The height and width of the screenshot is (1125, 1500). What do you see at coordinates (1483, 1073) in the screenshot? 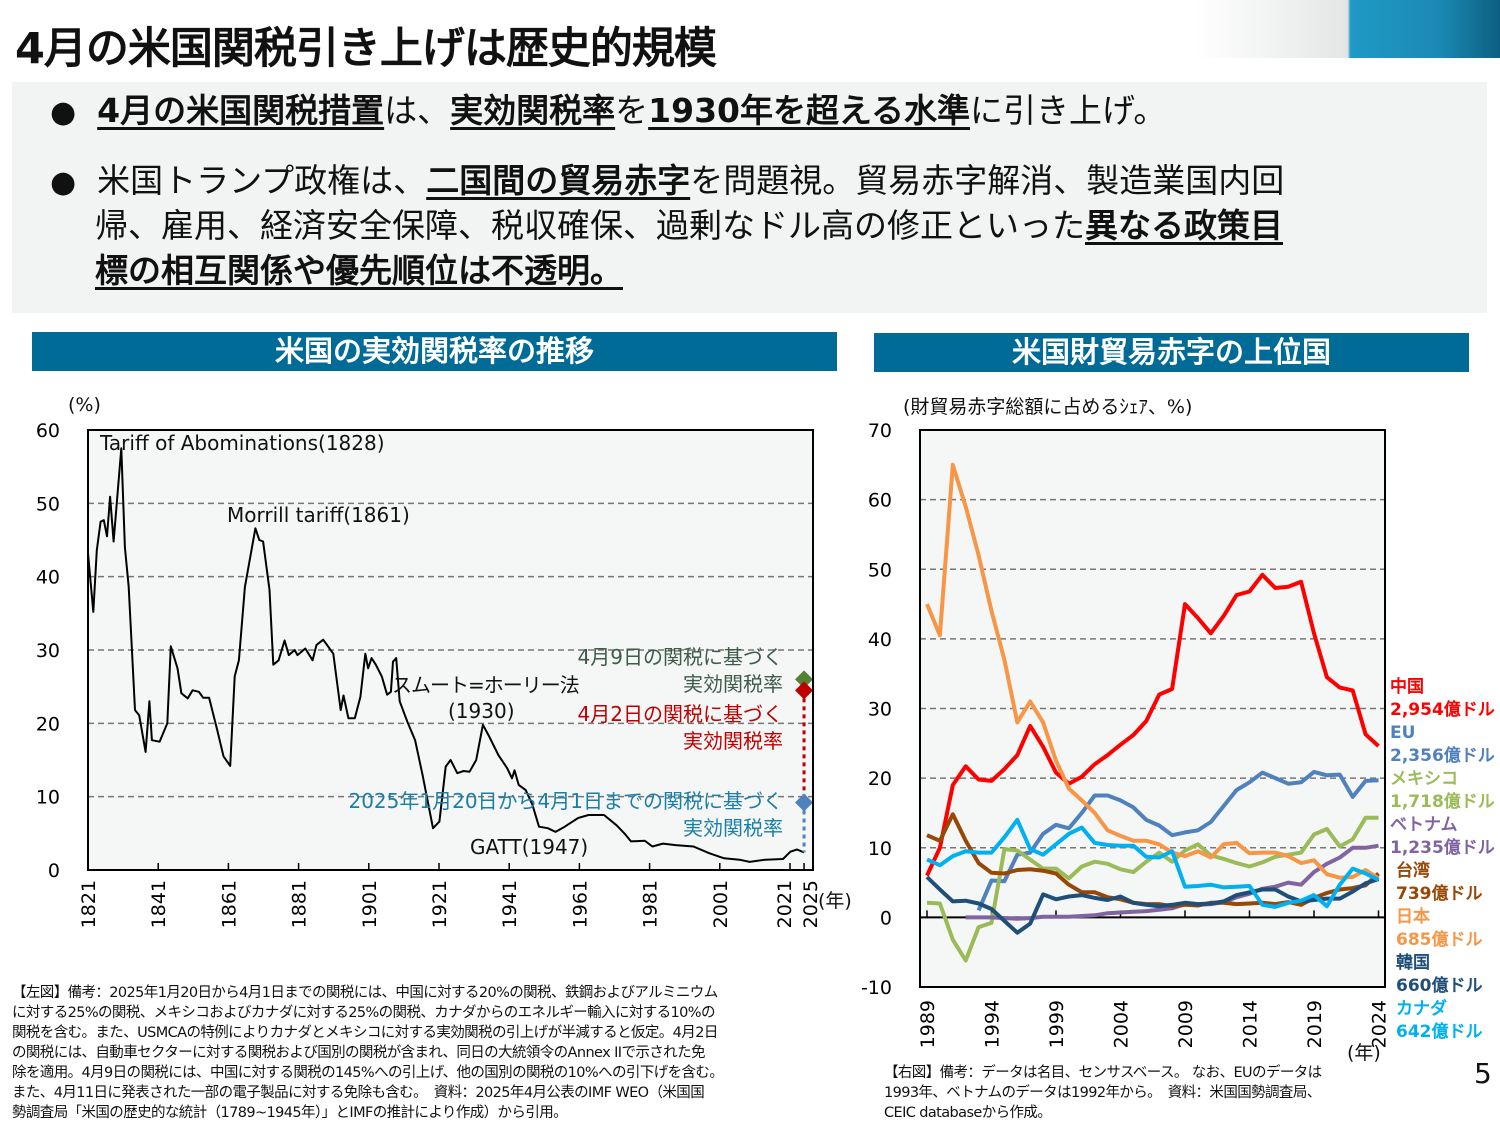
I see `page-number: 5` at bounding box center [1483, 1073].